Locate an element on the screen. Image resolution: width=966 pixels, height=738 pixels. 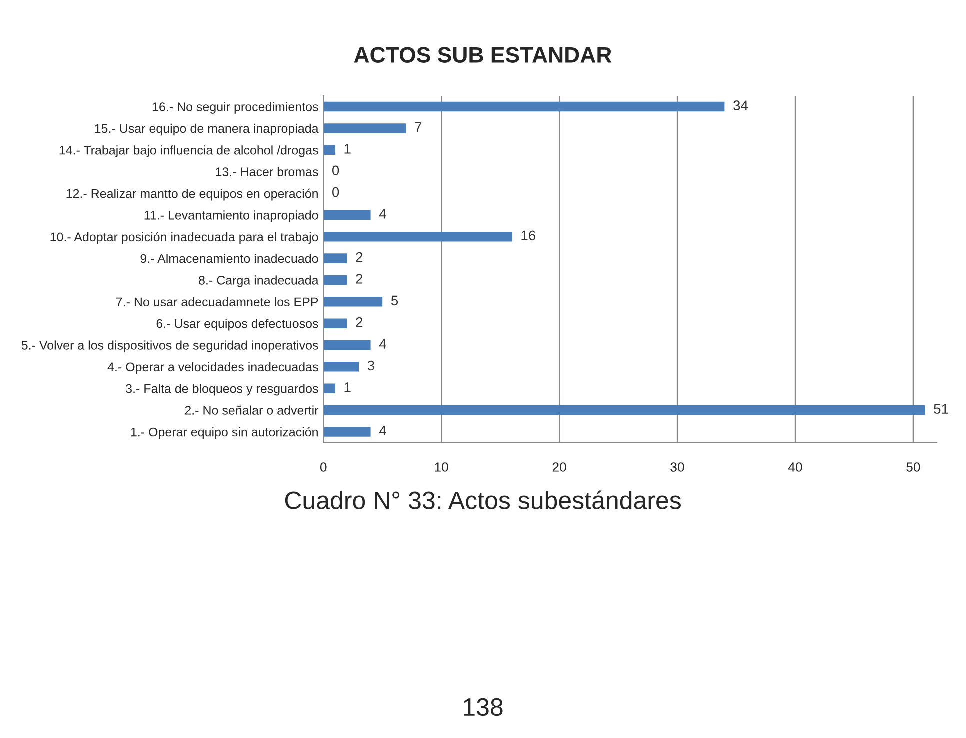
data-label: 7 is located at coordinates (418, 127).